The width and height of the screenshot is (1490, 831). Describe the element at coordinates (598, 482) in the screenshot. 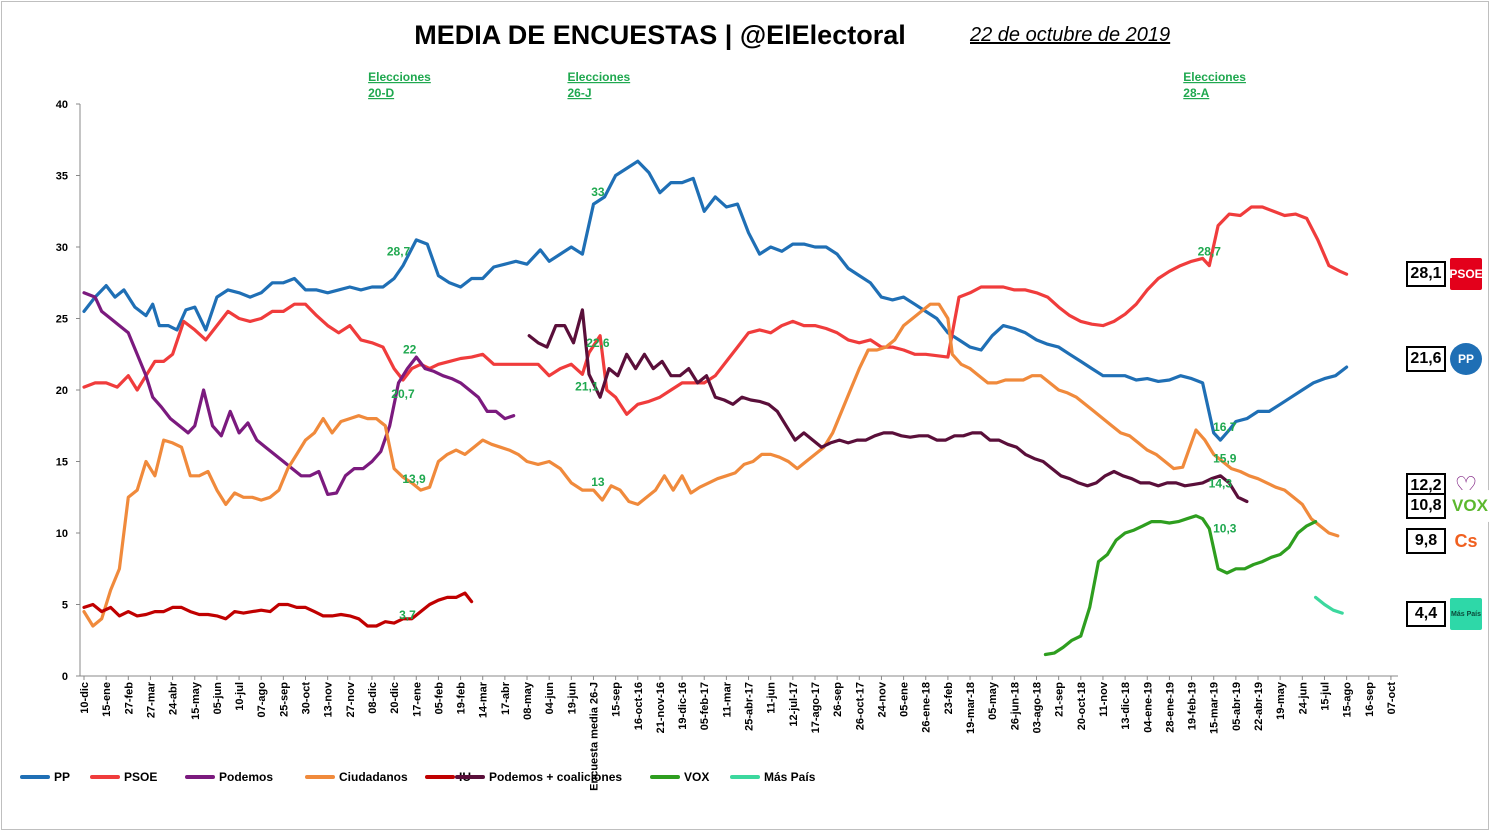

I see `data-label: 13` at that location.